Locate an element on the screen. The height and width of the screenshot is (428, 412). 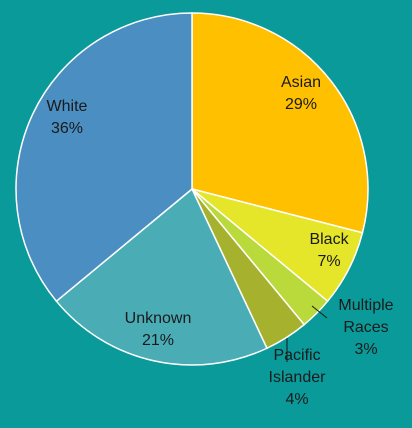
slice-percent-multiple-races: 3% is located at coordinates (365, 349).